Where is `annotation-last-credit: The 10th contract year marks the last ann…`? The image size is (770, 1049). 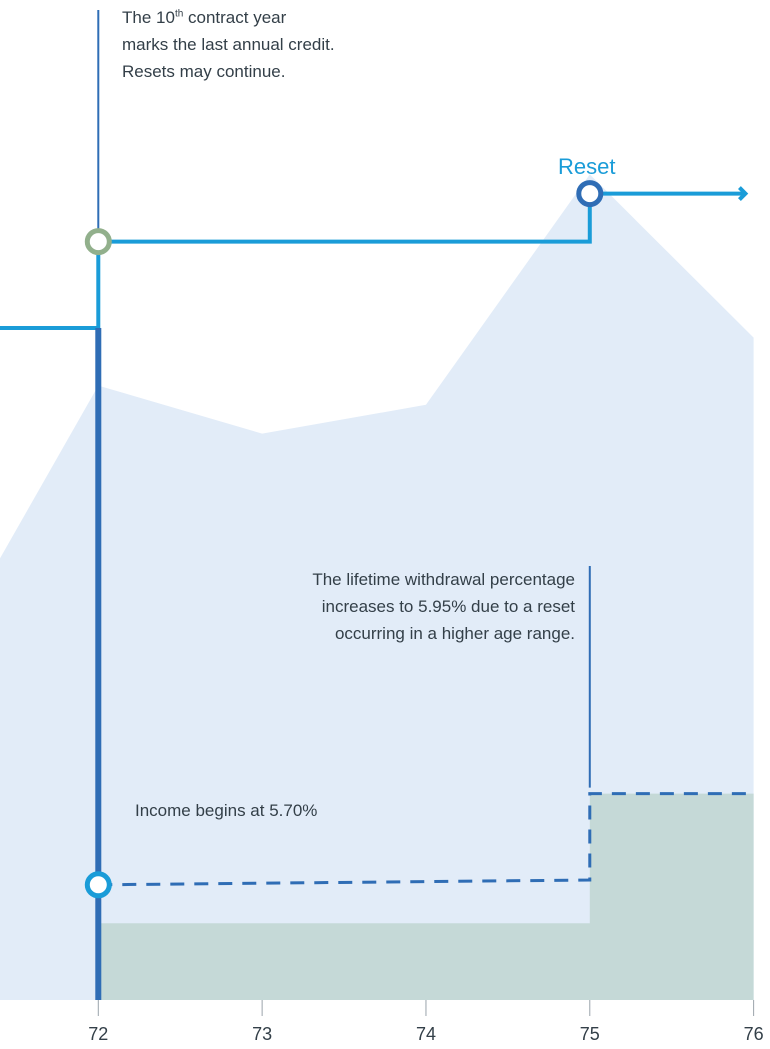
annotation-last-credit: The 10th contract year marks the last ann… is located at coordinates (287, 44).